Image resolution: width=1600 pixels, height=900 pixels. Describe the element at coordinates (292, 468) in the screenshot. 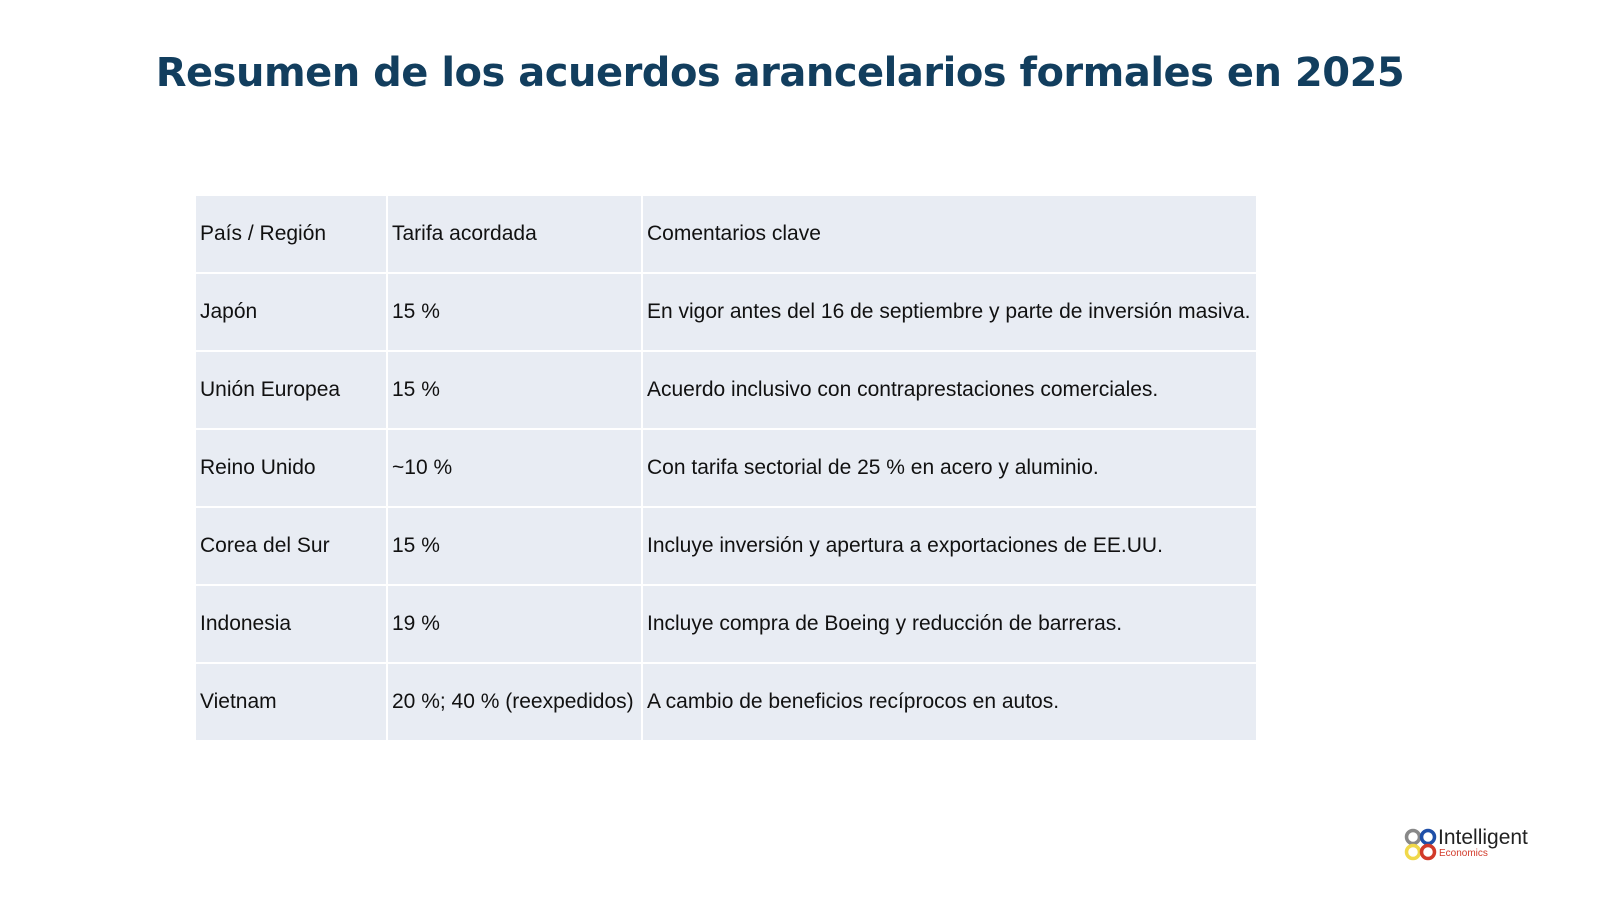

I see `cell-country: Reino Unido` at that location.